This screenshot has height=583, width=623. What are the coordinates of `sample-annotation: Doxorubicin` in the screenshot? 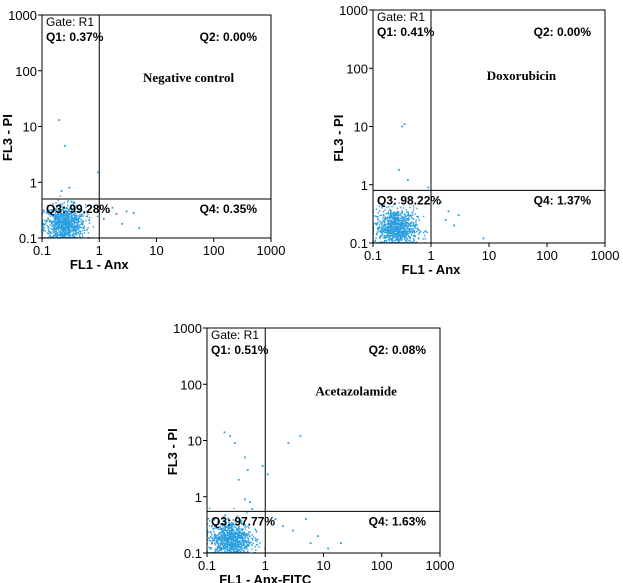 It's located at (522, 75).